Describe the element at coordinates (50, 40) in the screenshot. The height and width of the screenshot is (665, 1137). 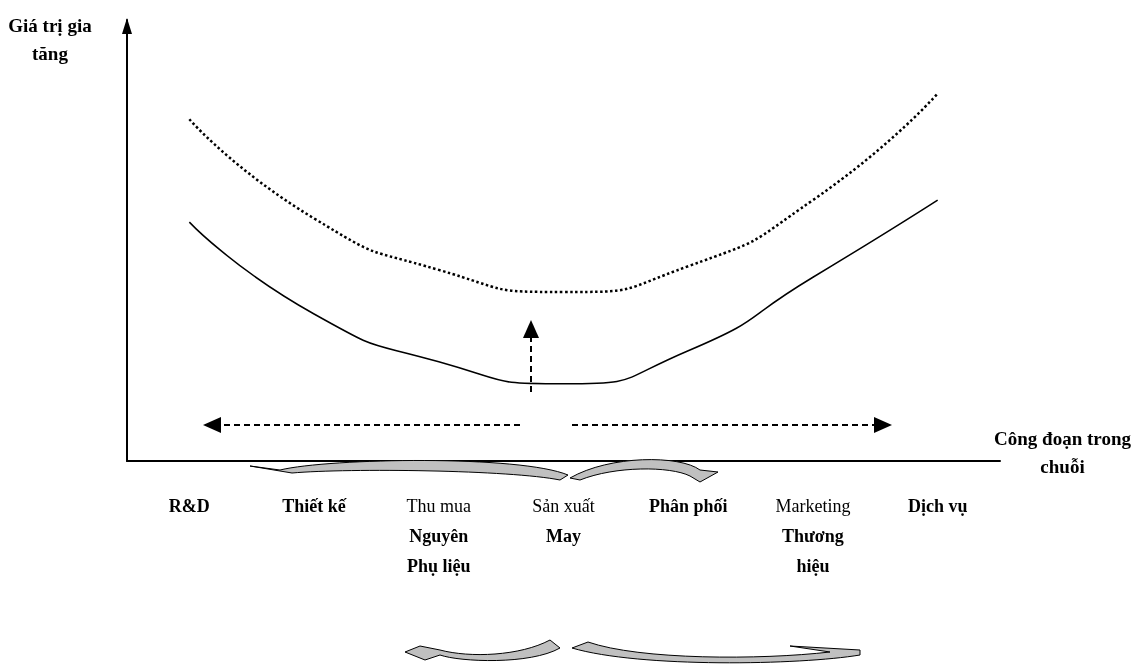
I see `y-axis-title: Giá trị gia tăng` at that location.